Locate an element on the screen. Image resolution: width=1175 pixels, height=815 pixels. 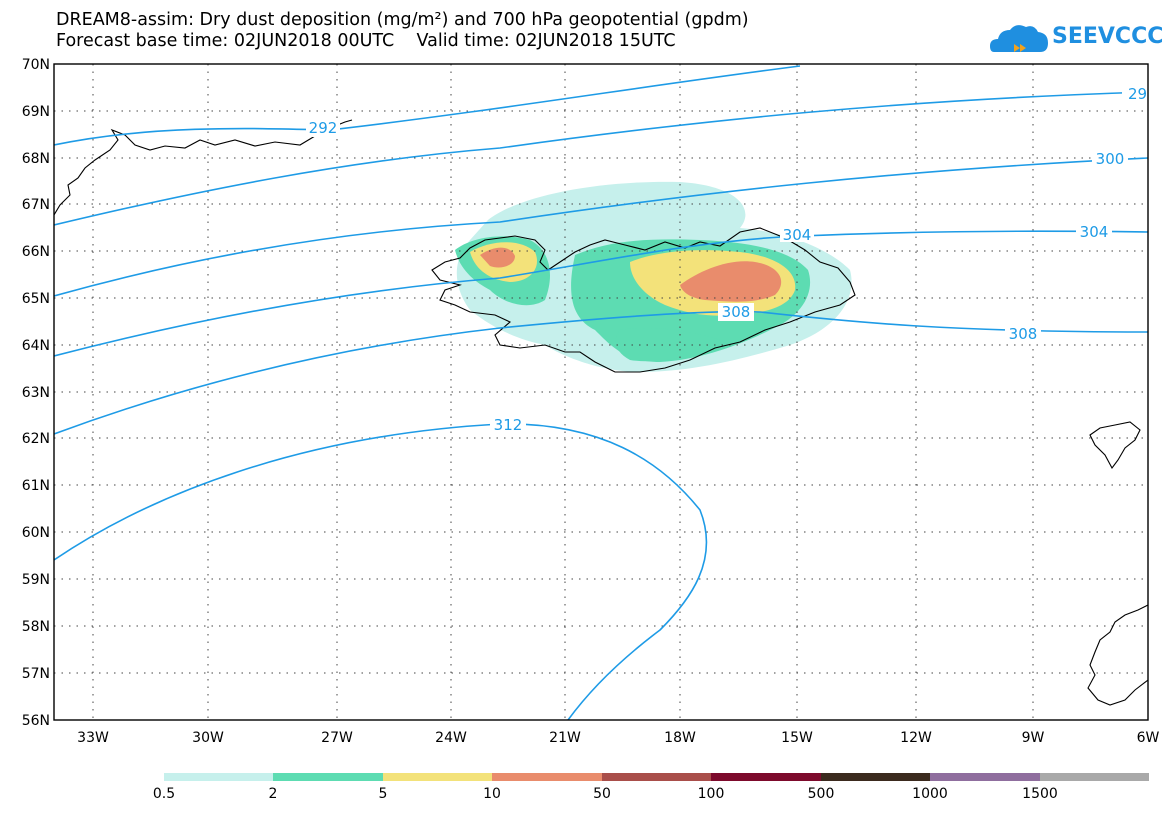
lat-label: 61N is located at coordinates (36, 486).